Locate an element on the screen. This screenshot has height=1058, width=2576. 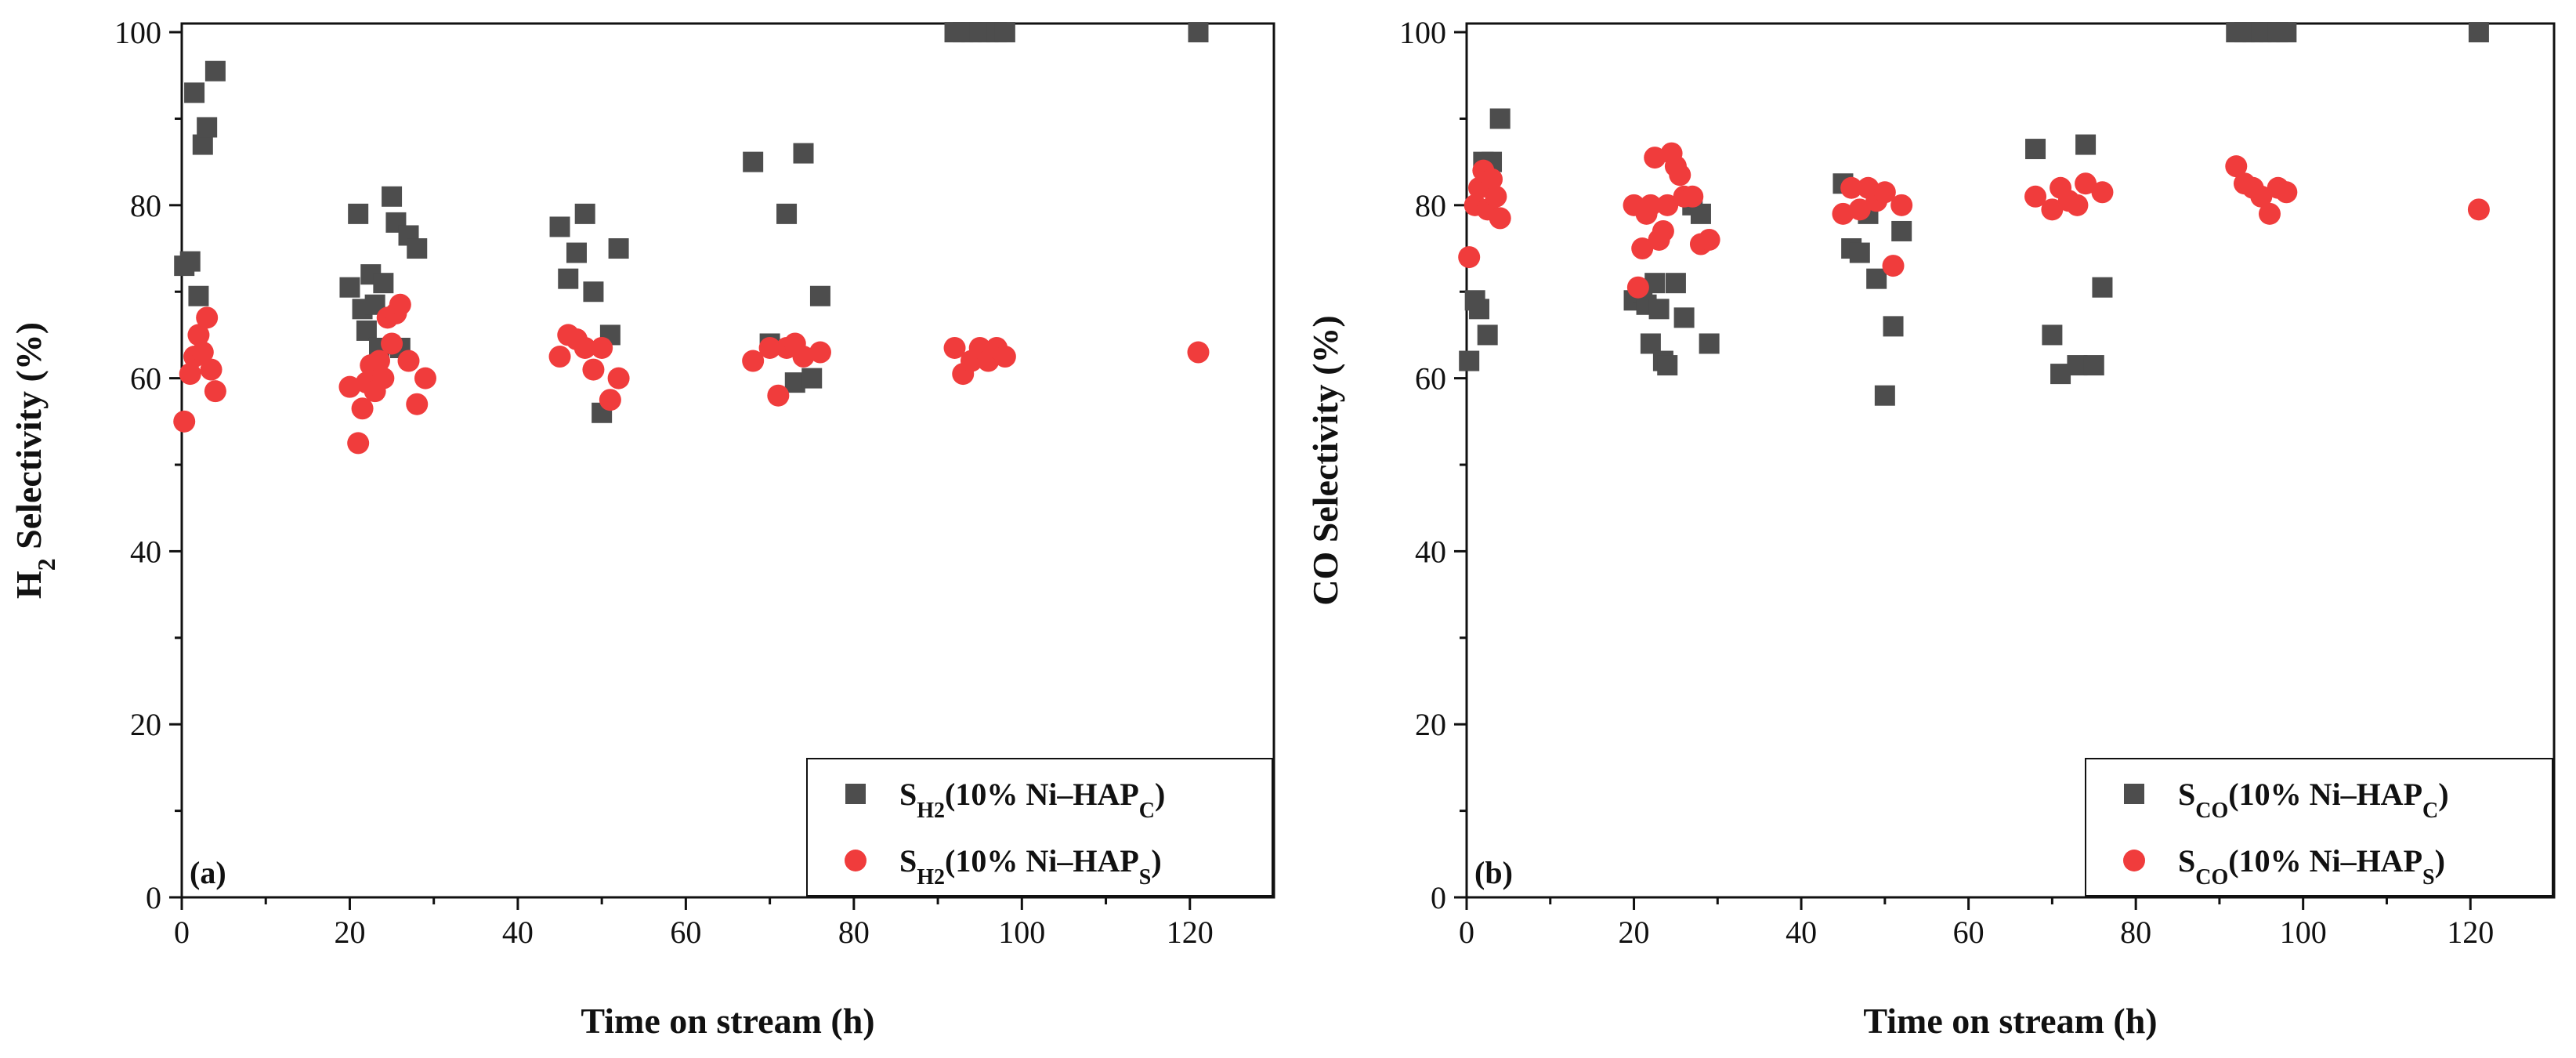
legend: SH2(10% Ni–HAPC) SH2(10% Ni–HAPS) is located at coordinates (1039, 827).